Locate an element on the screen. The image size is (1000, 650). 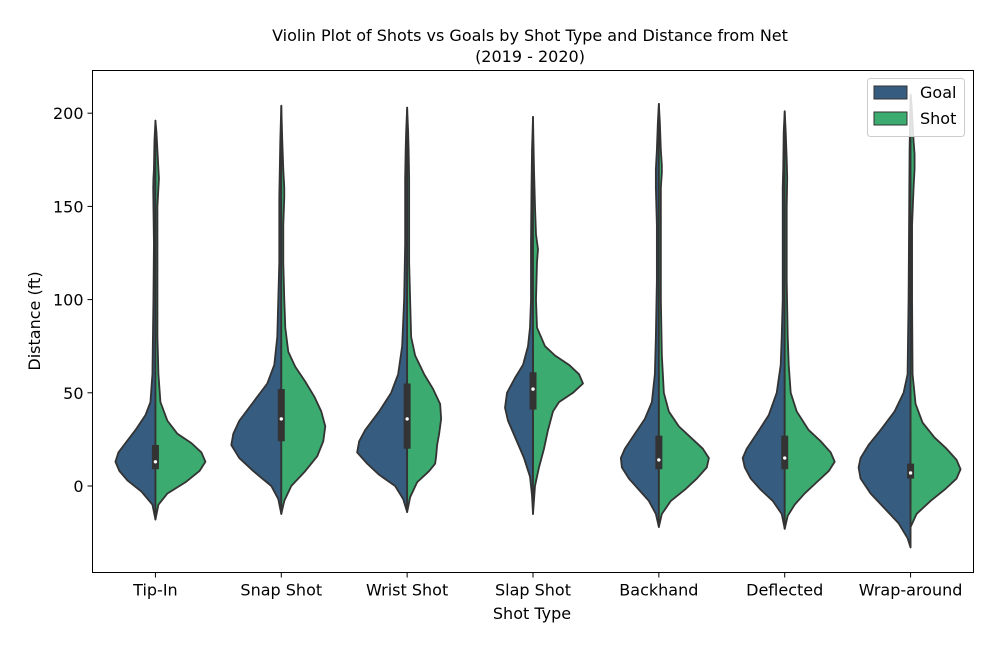
iqr-box-slap-shot is located at coordinates (533, 391).